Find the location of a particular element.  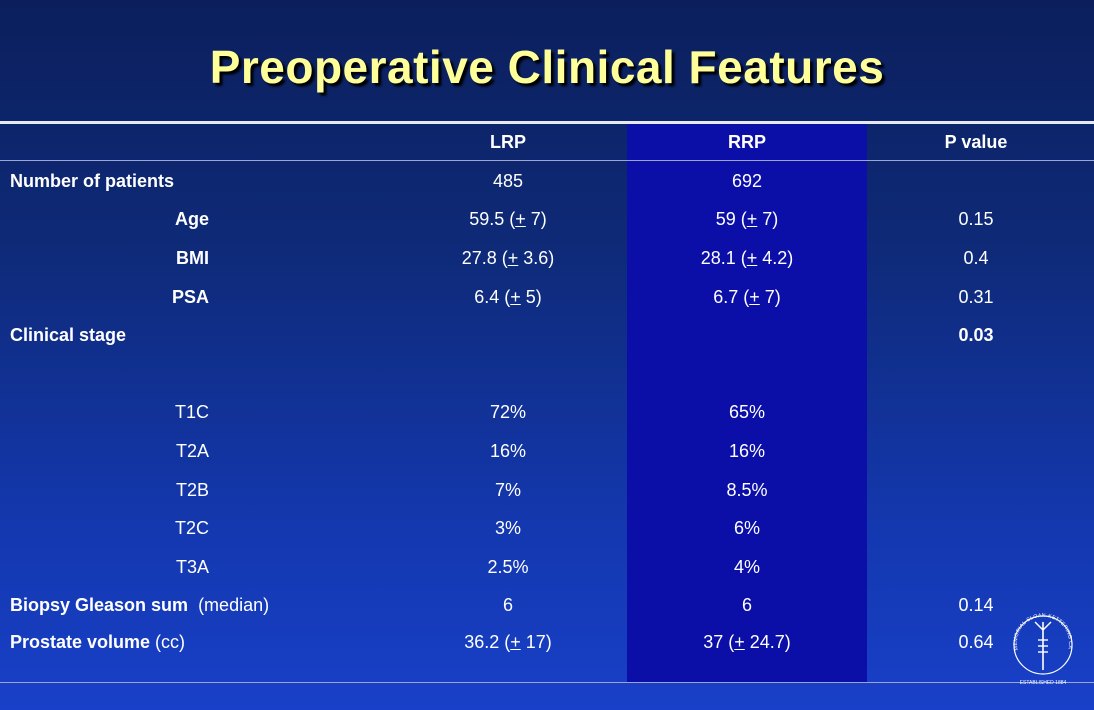

row-label-t2b: T2B is located at coordinates (192, 490).